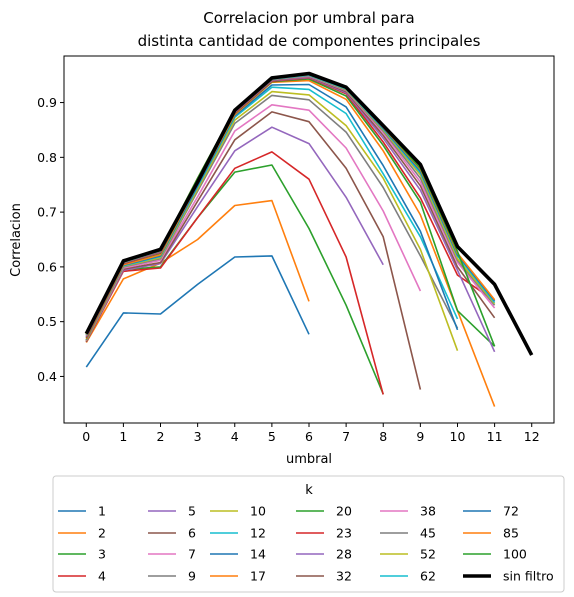 The image size is (574, 597). What do you see at coordinates (428, 533) in the screenshot?
I see `legend-entry-label: 45` at bounding box center [428, 533].